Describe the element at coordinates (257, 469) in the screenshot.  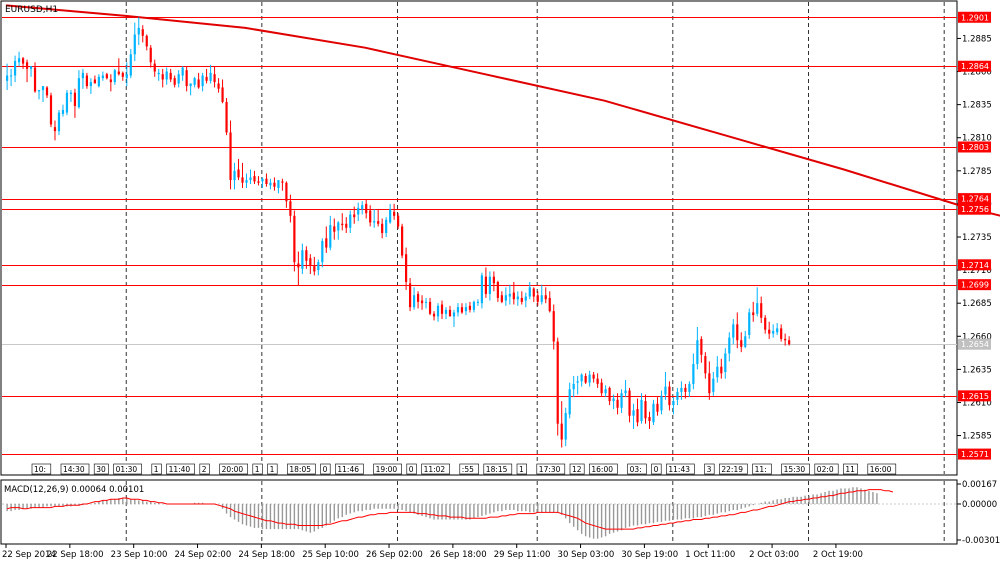
I see `time-strip-label-8: 1` at that location.